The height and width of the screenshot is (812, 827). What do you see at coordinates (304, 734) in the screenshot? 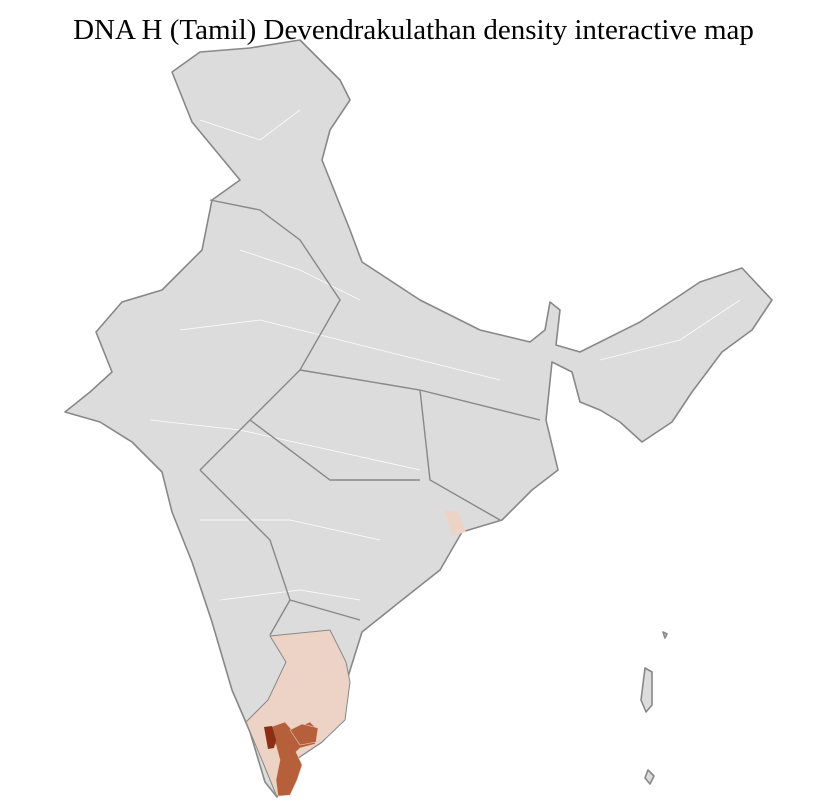
I see `region-medium-central` at bounding box center [304, 734].